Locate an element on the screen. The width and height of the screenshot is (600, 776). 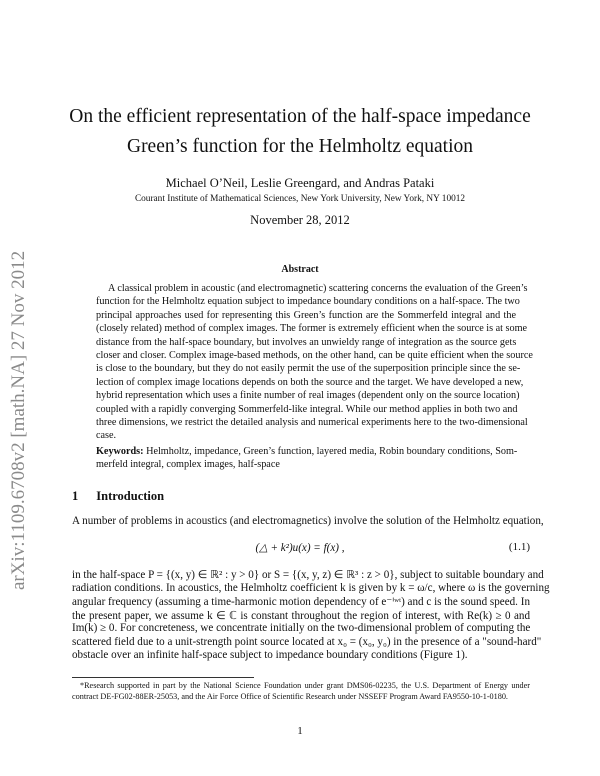
abstract-line: case. is located at coordinates (106, 436).